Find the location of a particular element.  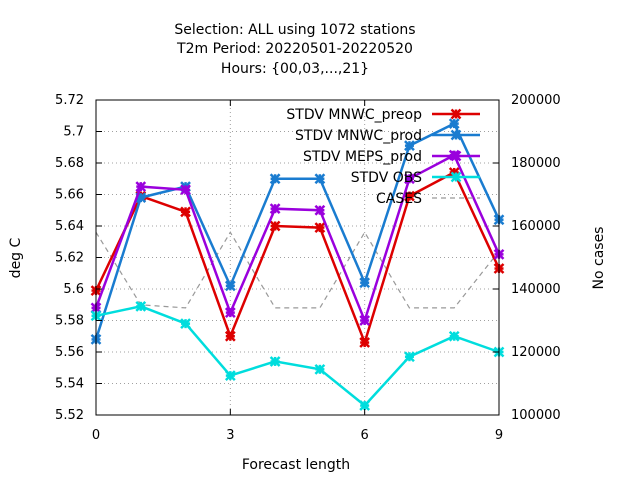

y-tick-label: 5.66 is located at coordinates (69, 195).